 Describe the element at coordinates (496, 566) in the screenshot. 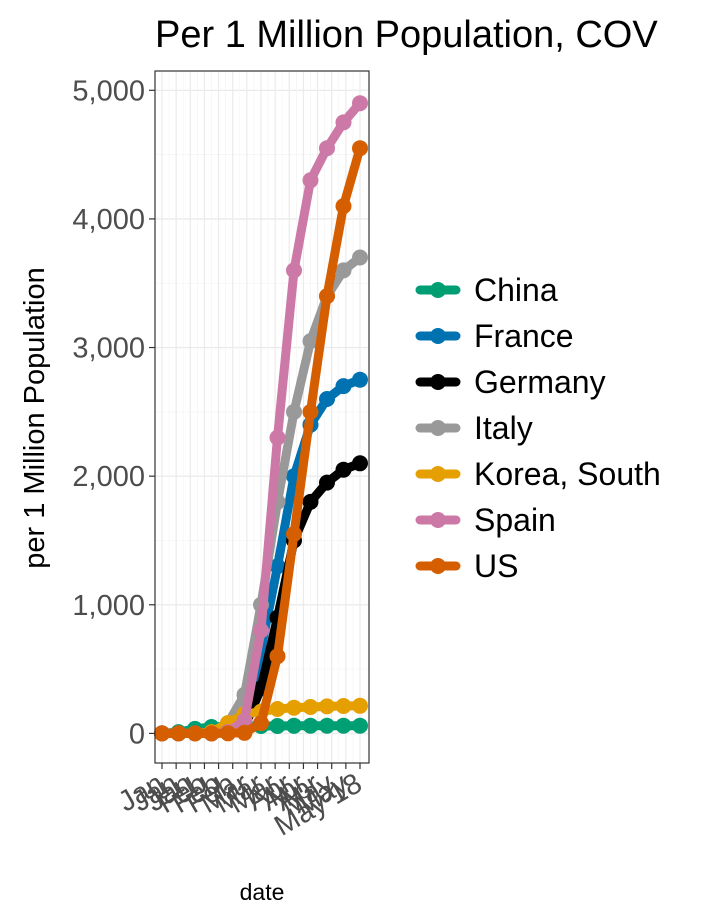

I see `legend-label: US` at that location.